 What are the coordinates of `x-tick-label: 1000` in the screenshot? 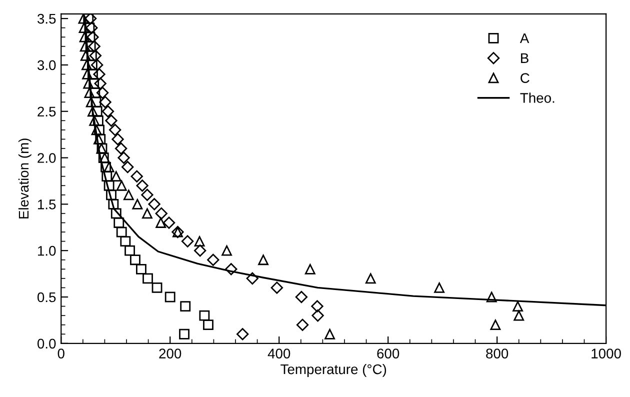 It's located at (606, 353).